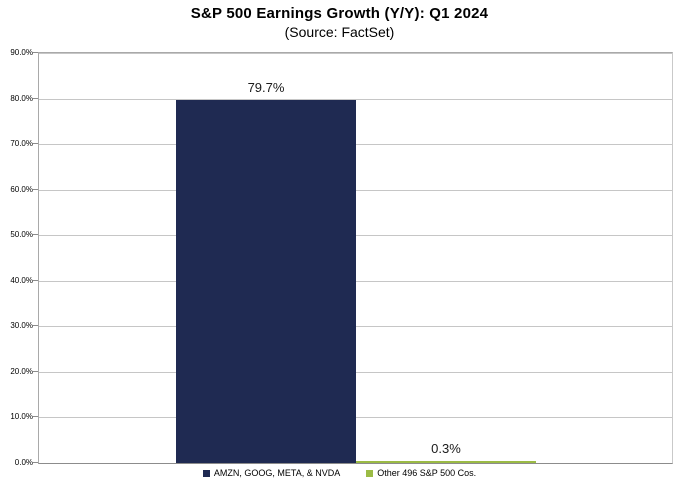  What do you see at coordinates (339, 32) in the screenshot?
I see `chart-subtitle: (Source: FactSet)` at bounding box center [339, 32].